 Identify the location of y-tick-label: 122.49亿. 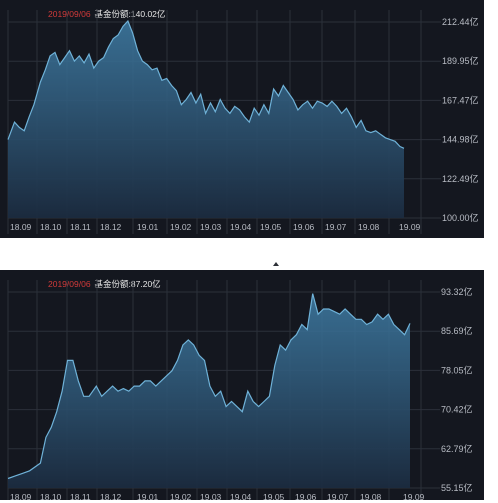
(460, 178).